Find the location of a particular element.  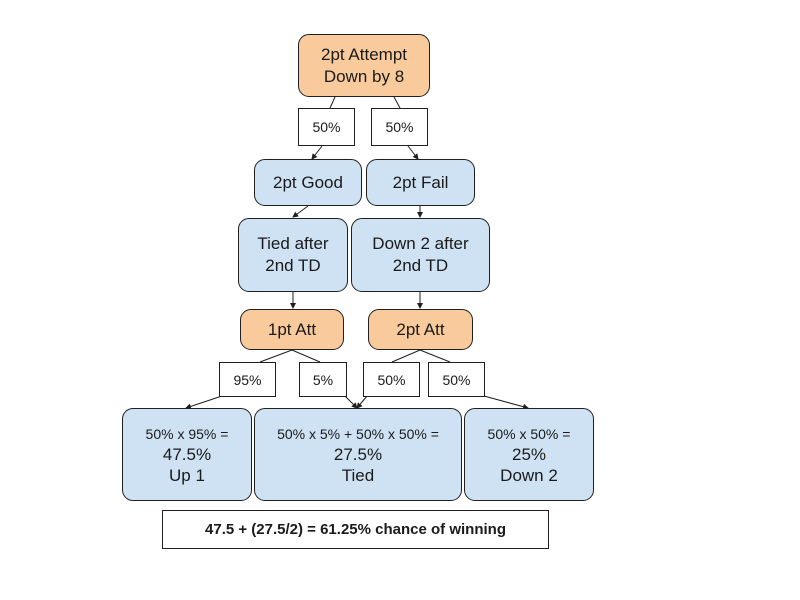

node-2pt-good: 2pt Good is located at coordinates (308, 182).